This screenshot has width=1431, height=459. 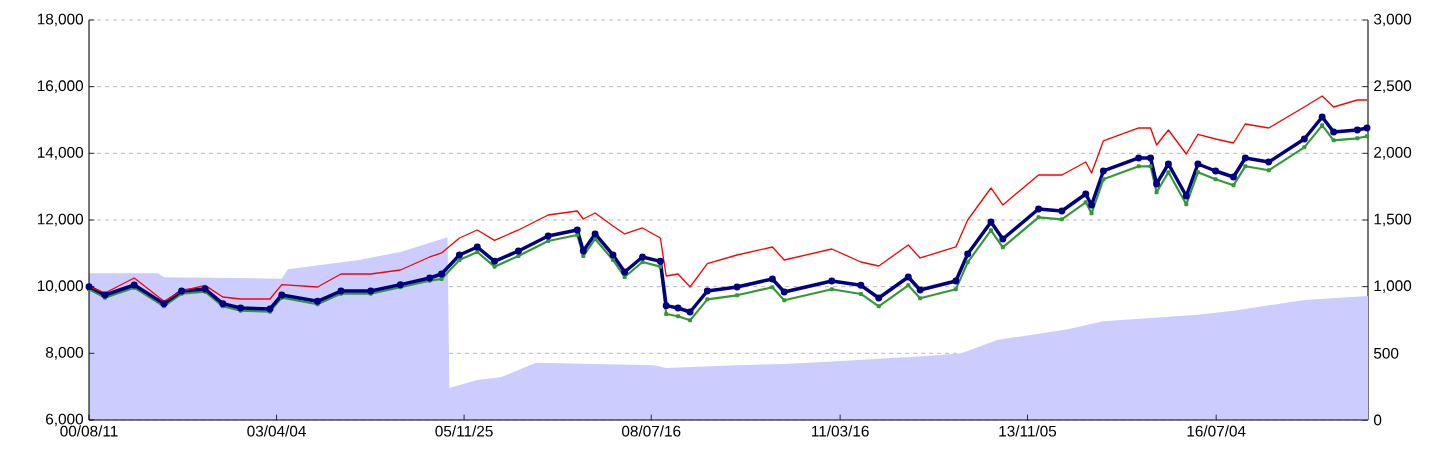 I want to click on x-tick-label: 08/07/16, so click(x=651, y=431).